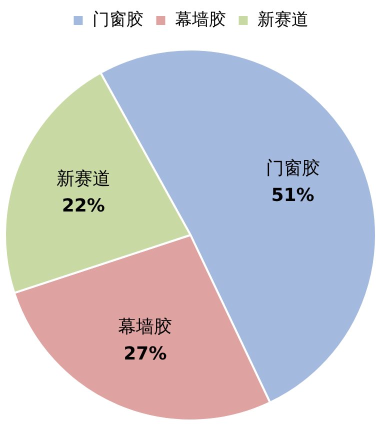 The height and width of the screenshot is (435, 381). What do you see at coordinates (293, 169) in the screenshot?
I see `slice-label: 门窗胶` at bounding box center [293, 169].